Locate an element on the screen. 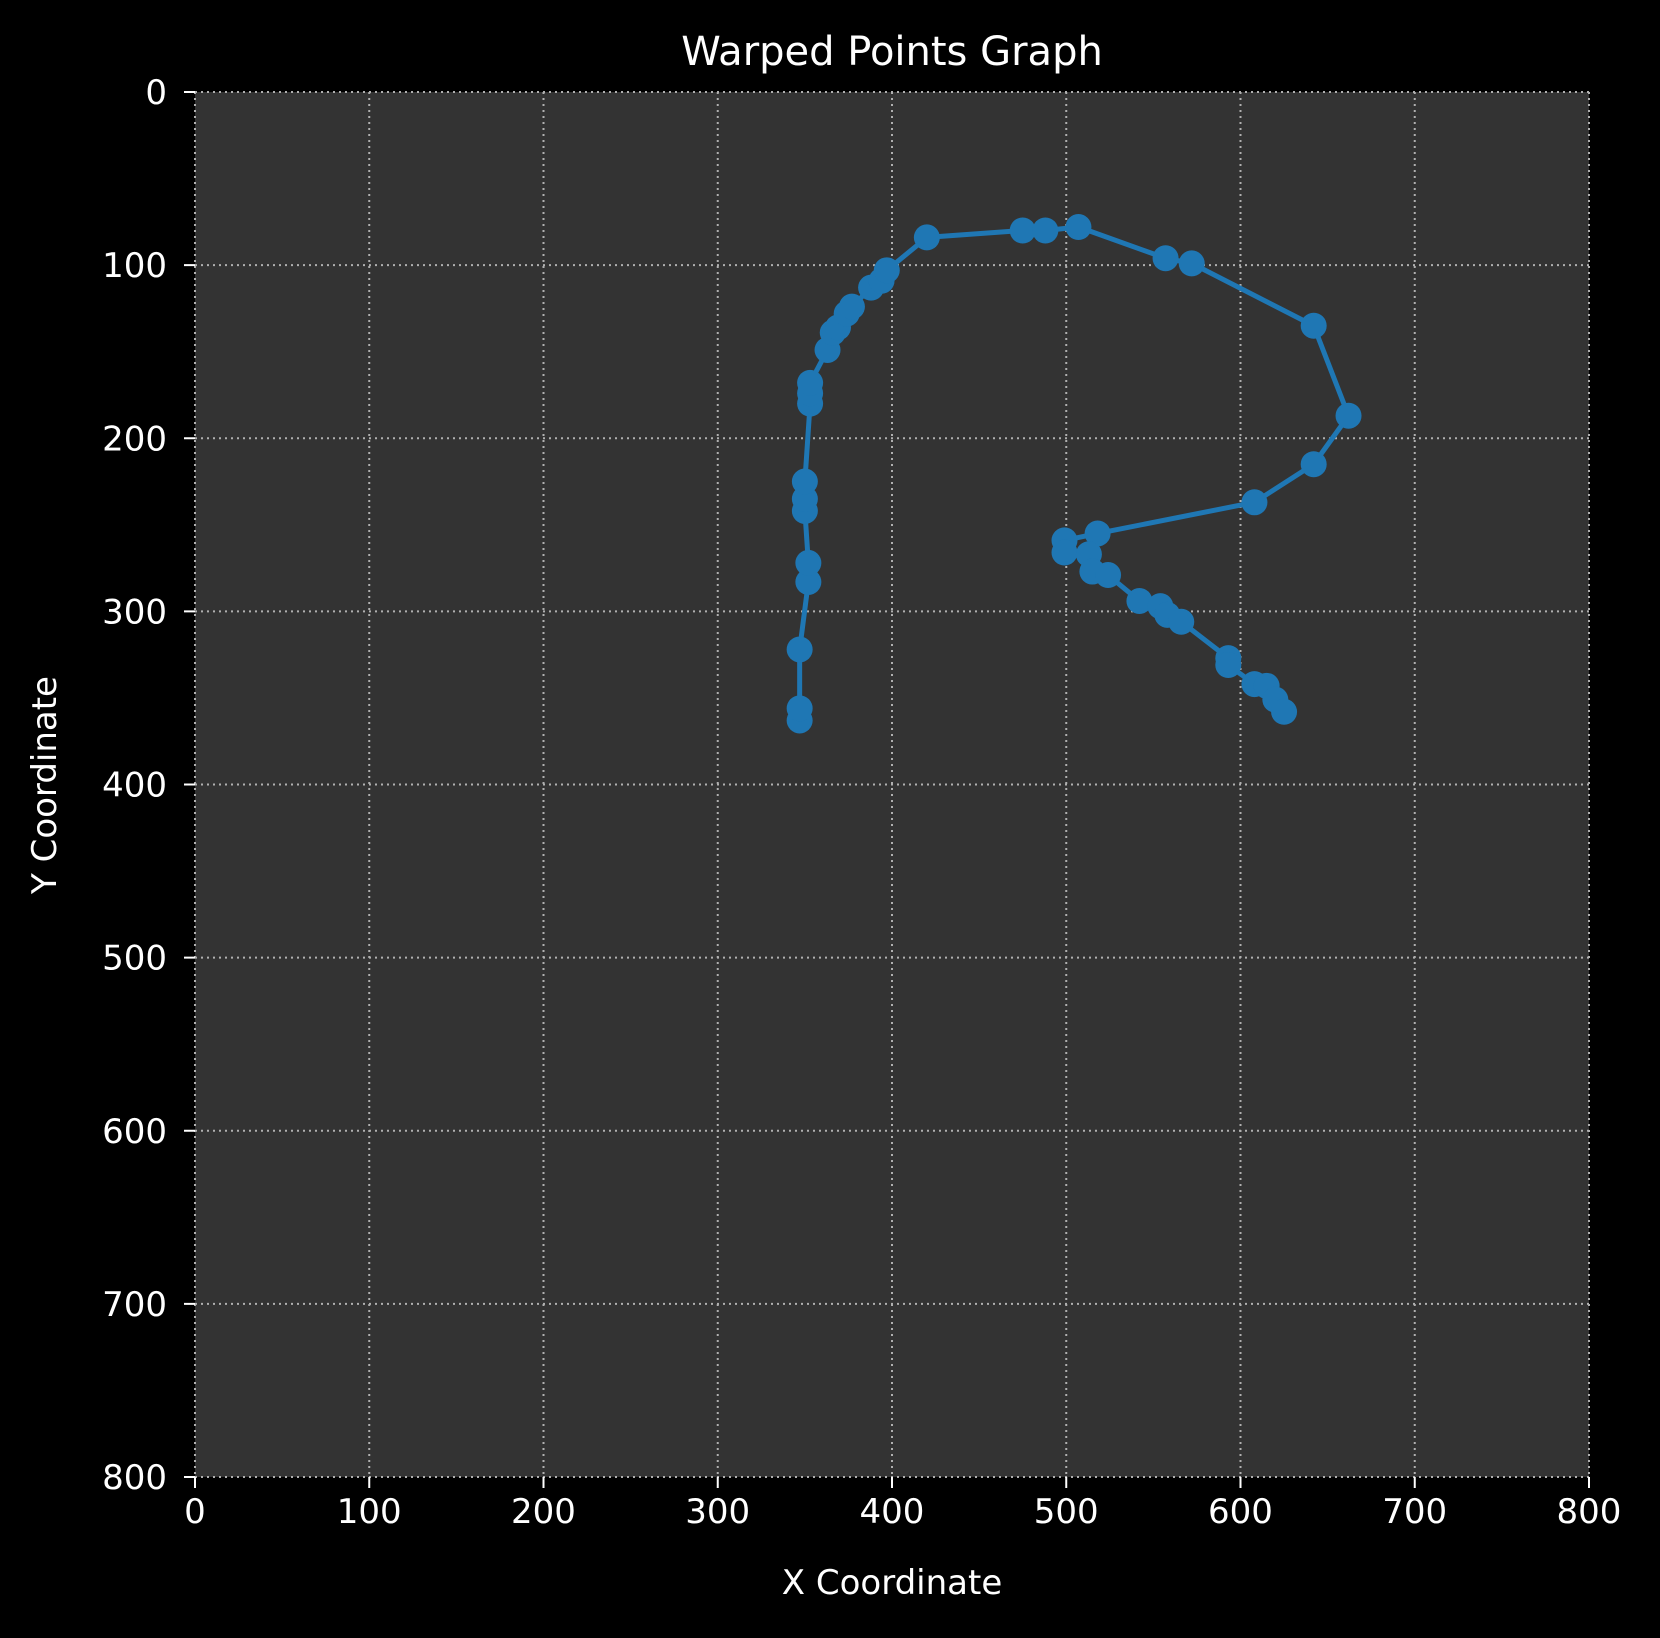 The image size is (1660, 1638). x-tick-label: 100 is located at coordinates (369, 1512).